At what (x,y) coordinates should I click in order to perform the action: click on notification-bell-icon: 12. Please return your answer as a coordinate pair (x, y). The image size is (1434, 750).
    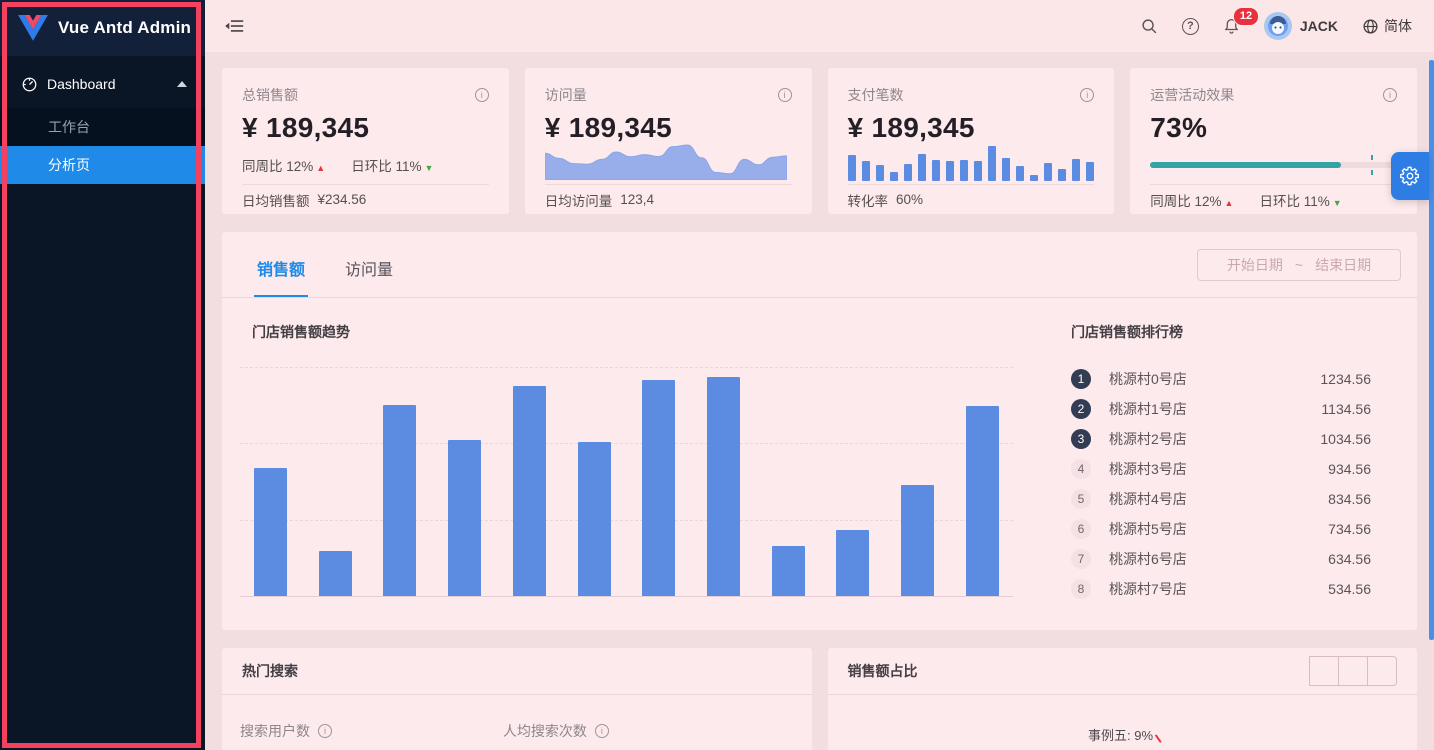
    Looking at the image, I should click on (1241, 21).